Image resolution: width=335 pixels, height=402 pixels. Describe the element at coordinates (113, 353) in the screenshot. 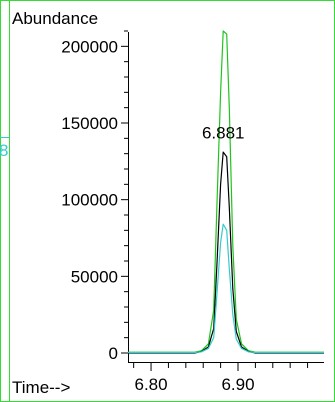

I see `y-tick-label: 0` at that location.